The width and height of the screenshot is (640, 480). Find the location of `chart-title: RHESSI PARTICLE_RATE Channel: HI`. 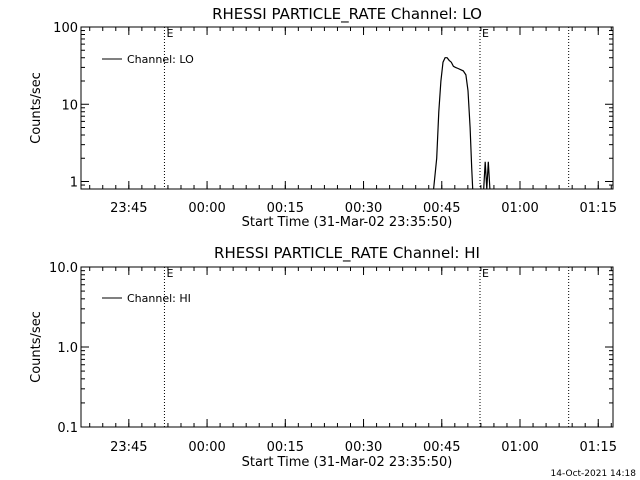

chart-title: RHESSI PARTICLE_RATE Channel: HI is located at coordinates (347, 253).